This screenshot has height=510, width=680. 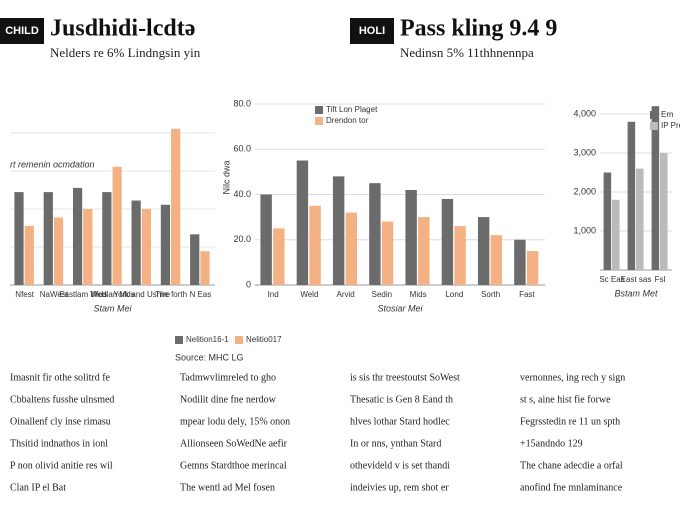 What do you see at coordinates (527, 294) in the screenshot?
I see `x-tick-label: Fast` at bounding box center [527, 294].